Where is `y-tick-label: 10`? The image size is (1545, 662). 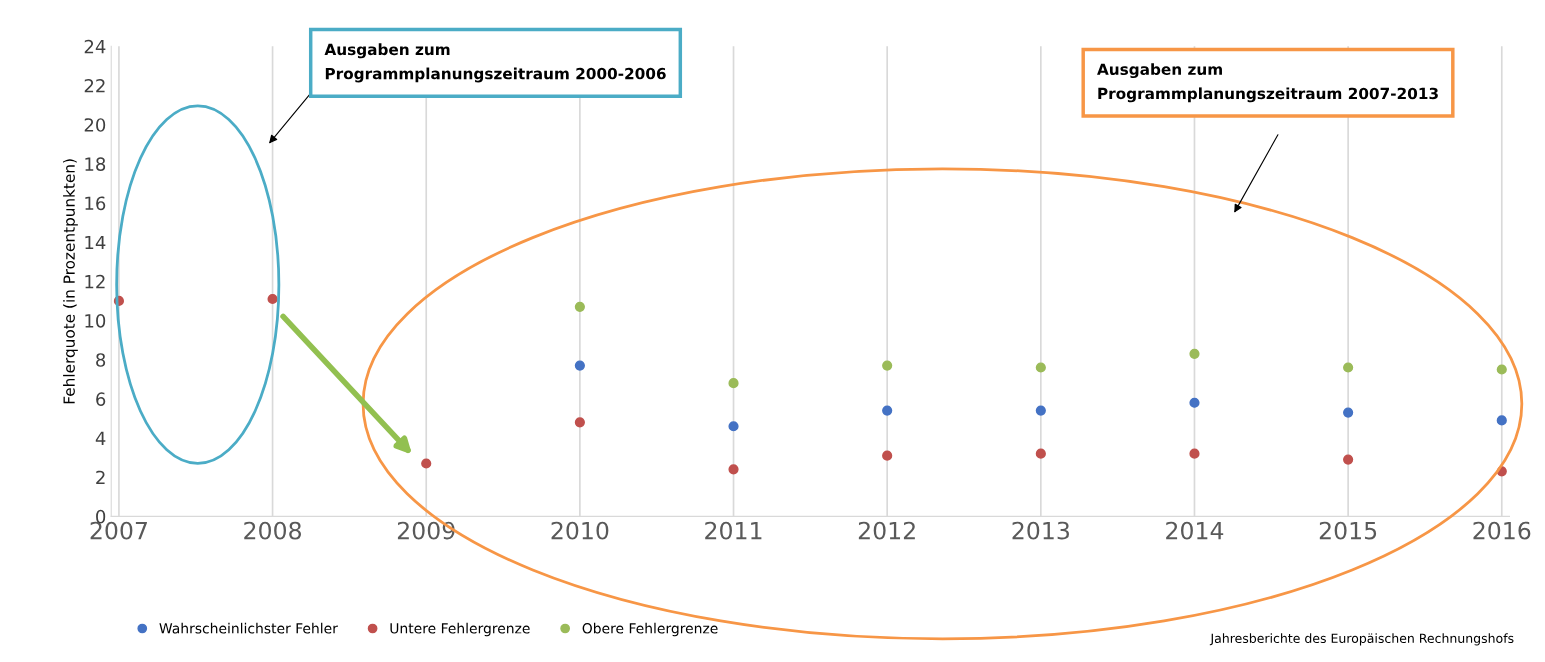
y-tick-label: 10 is located at coordinates (95, 320).